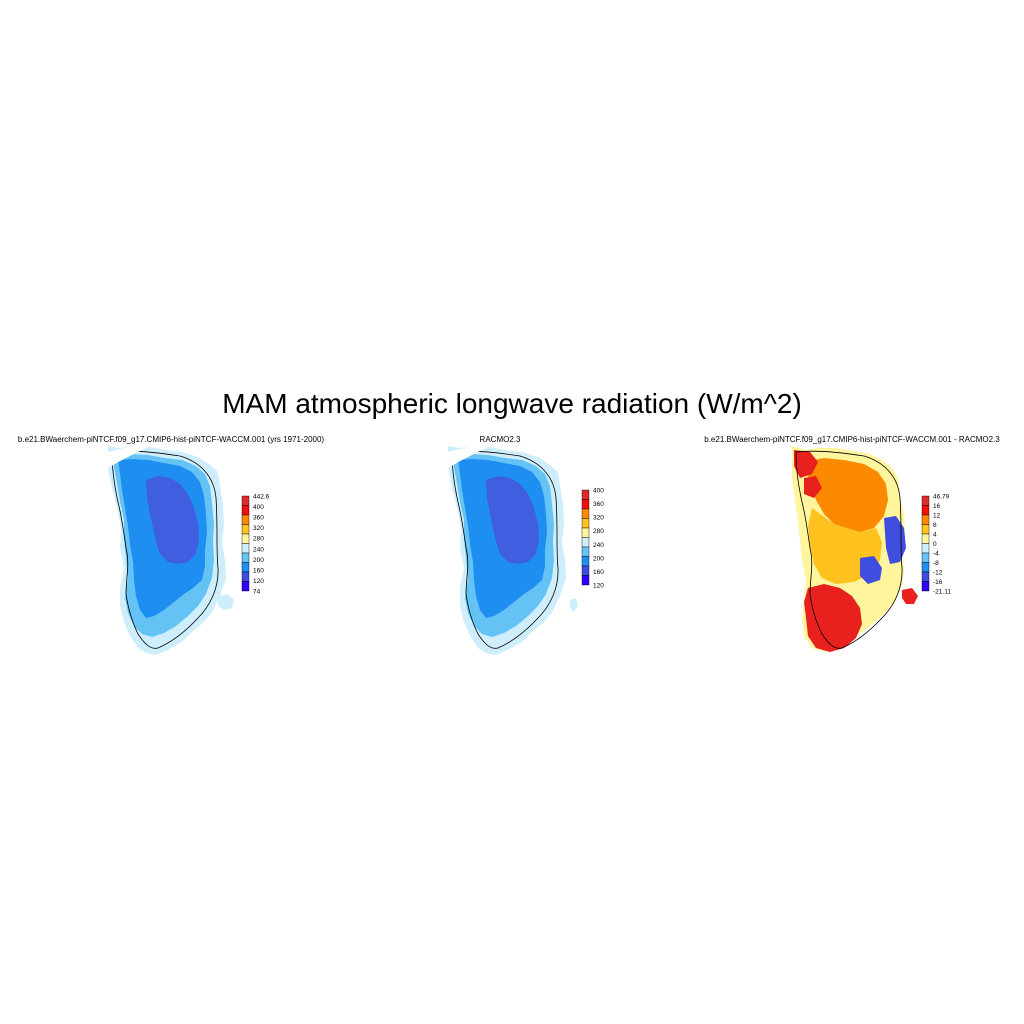  What do you see at coordinates (938, 582) in the screenshot?
I see `colorbar-label: -16` at bounding box center [938, 582].